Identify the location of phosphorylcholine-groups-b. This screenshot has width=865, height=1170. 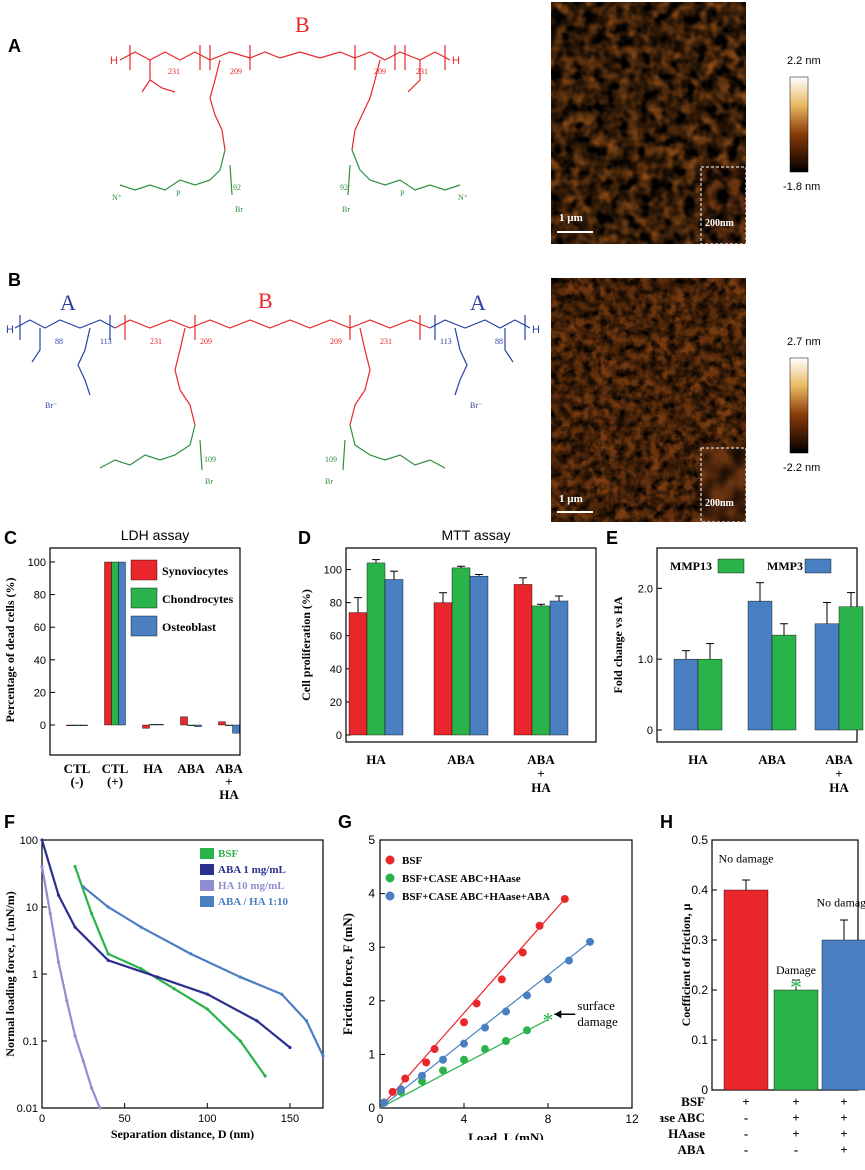
(272, 447).